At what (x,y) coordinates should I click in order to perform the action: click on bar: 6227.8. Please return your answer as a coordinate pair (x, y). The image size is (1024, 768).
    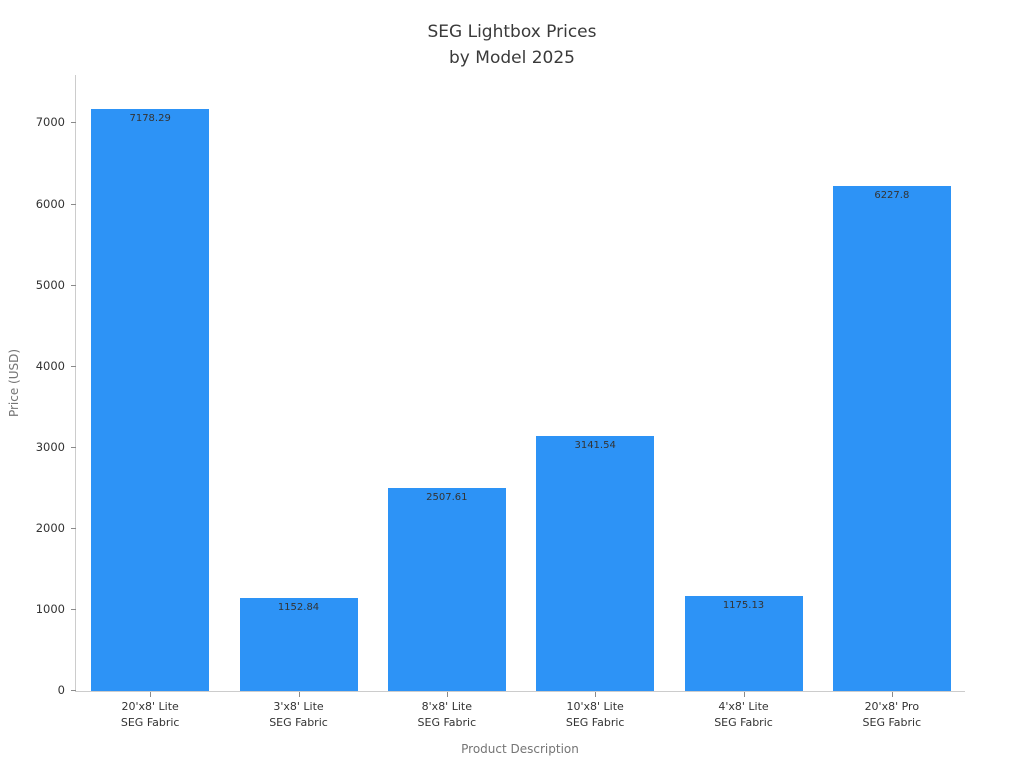
    Looking at the image, I should click on (891, 438).